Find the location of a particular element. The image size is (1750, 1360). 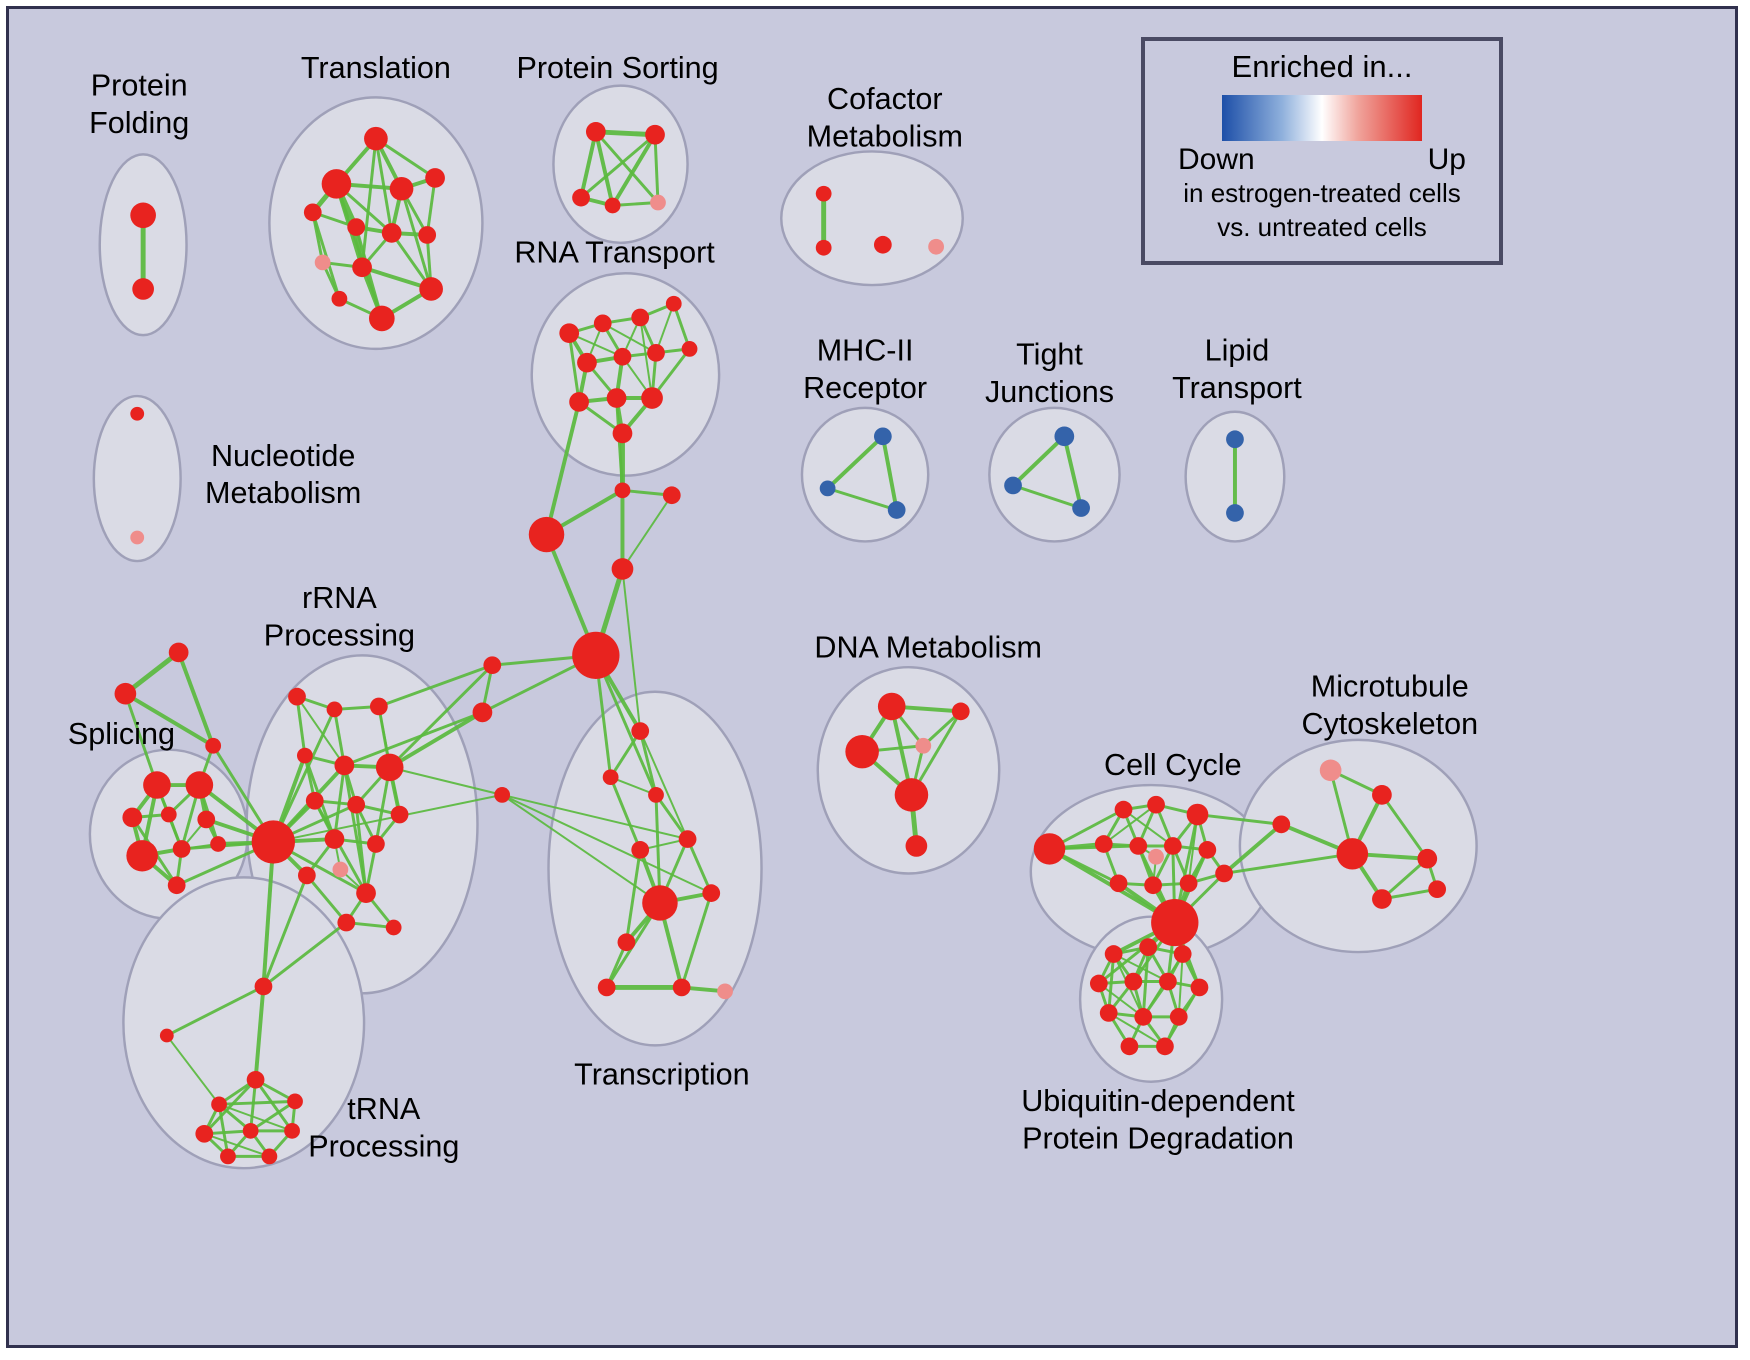

cluster-label-nucleotide-metabolism: Nucleotide is located at coordinates (283, 456).